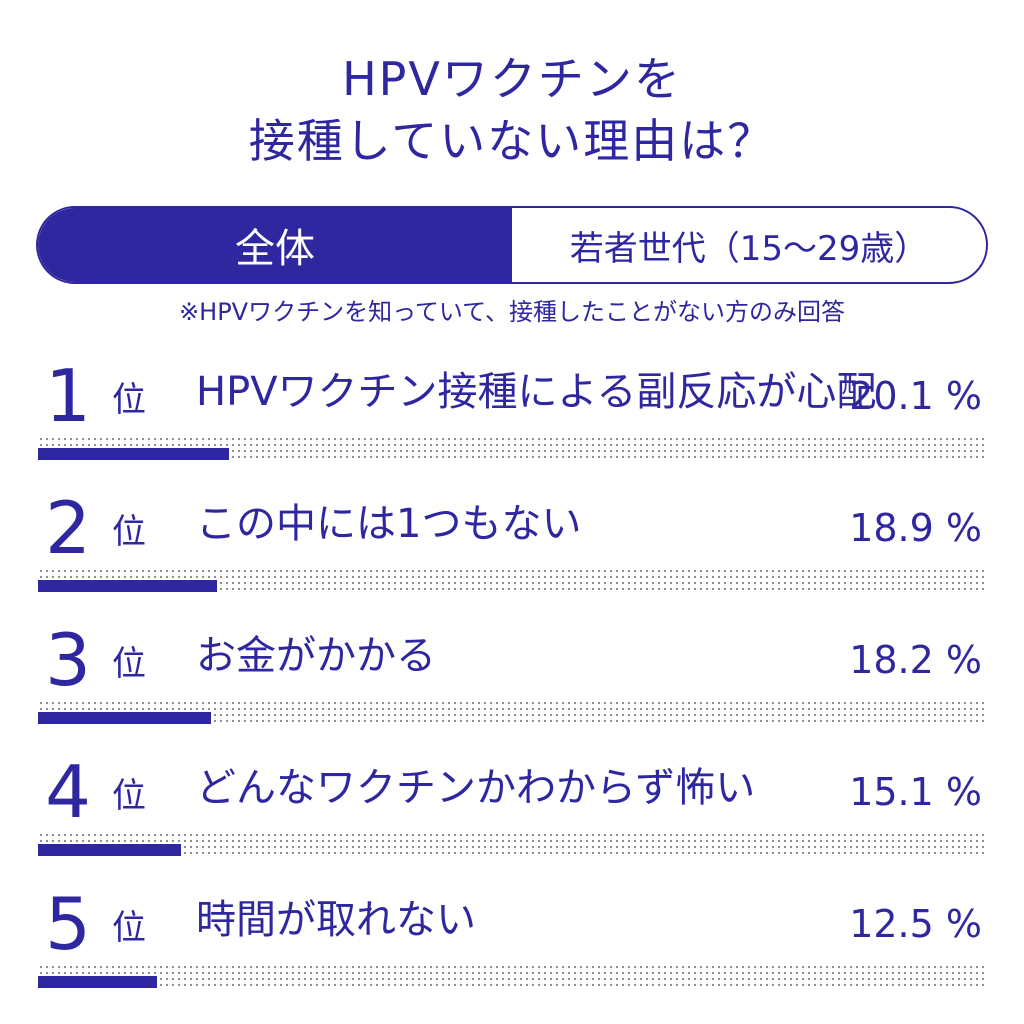 The width and height of the screenshot is (1024, 1024). I want to click on reason-label: お金がかかる, so click(316, 656).